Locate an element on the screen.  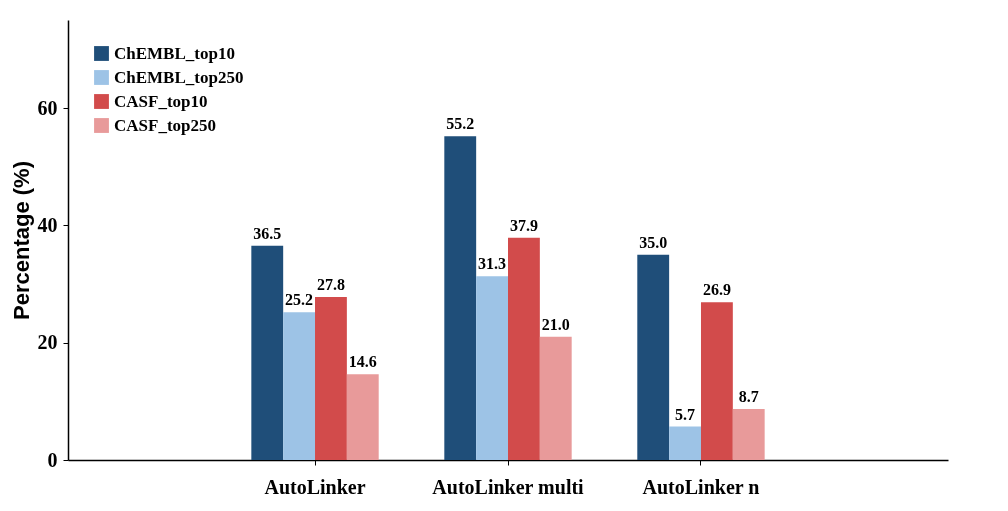
text: 36.5 is located at coordinates (267, 233).